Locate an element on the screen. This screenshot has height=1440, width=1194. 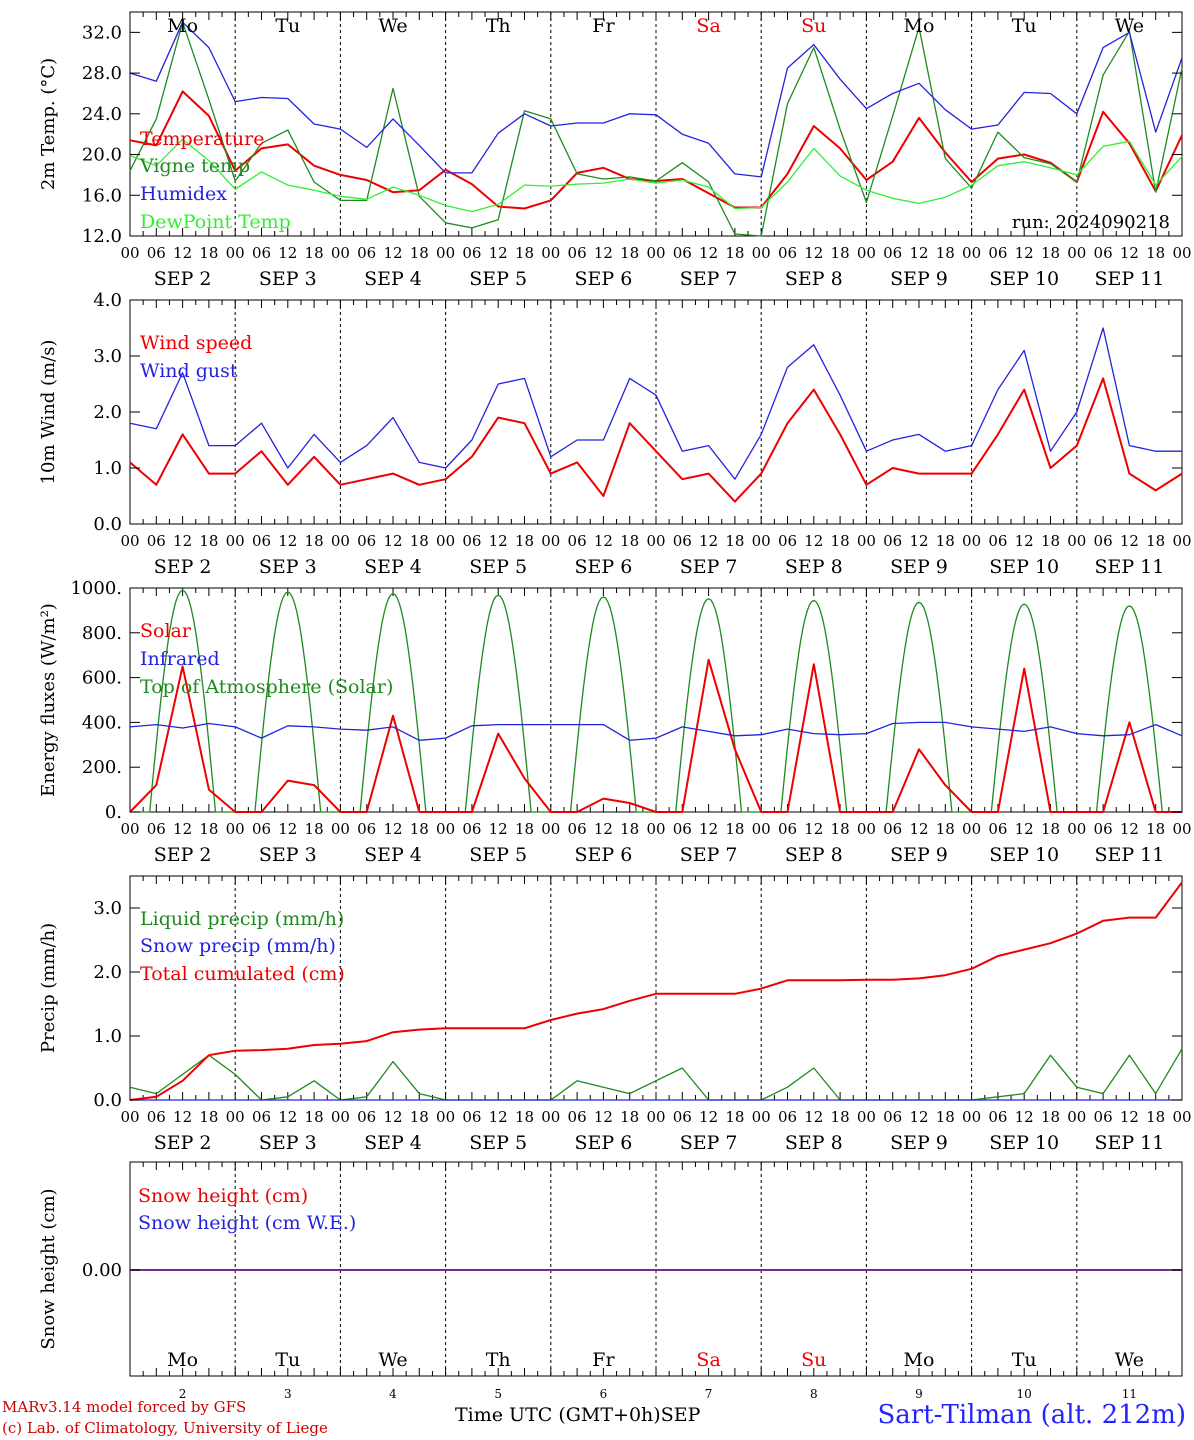
legend-entry: Snow height (cm W.E.) is located at coordinates (247, 1223).